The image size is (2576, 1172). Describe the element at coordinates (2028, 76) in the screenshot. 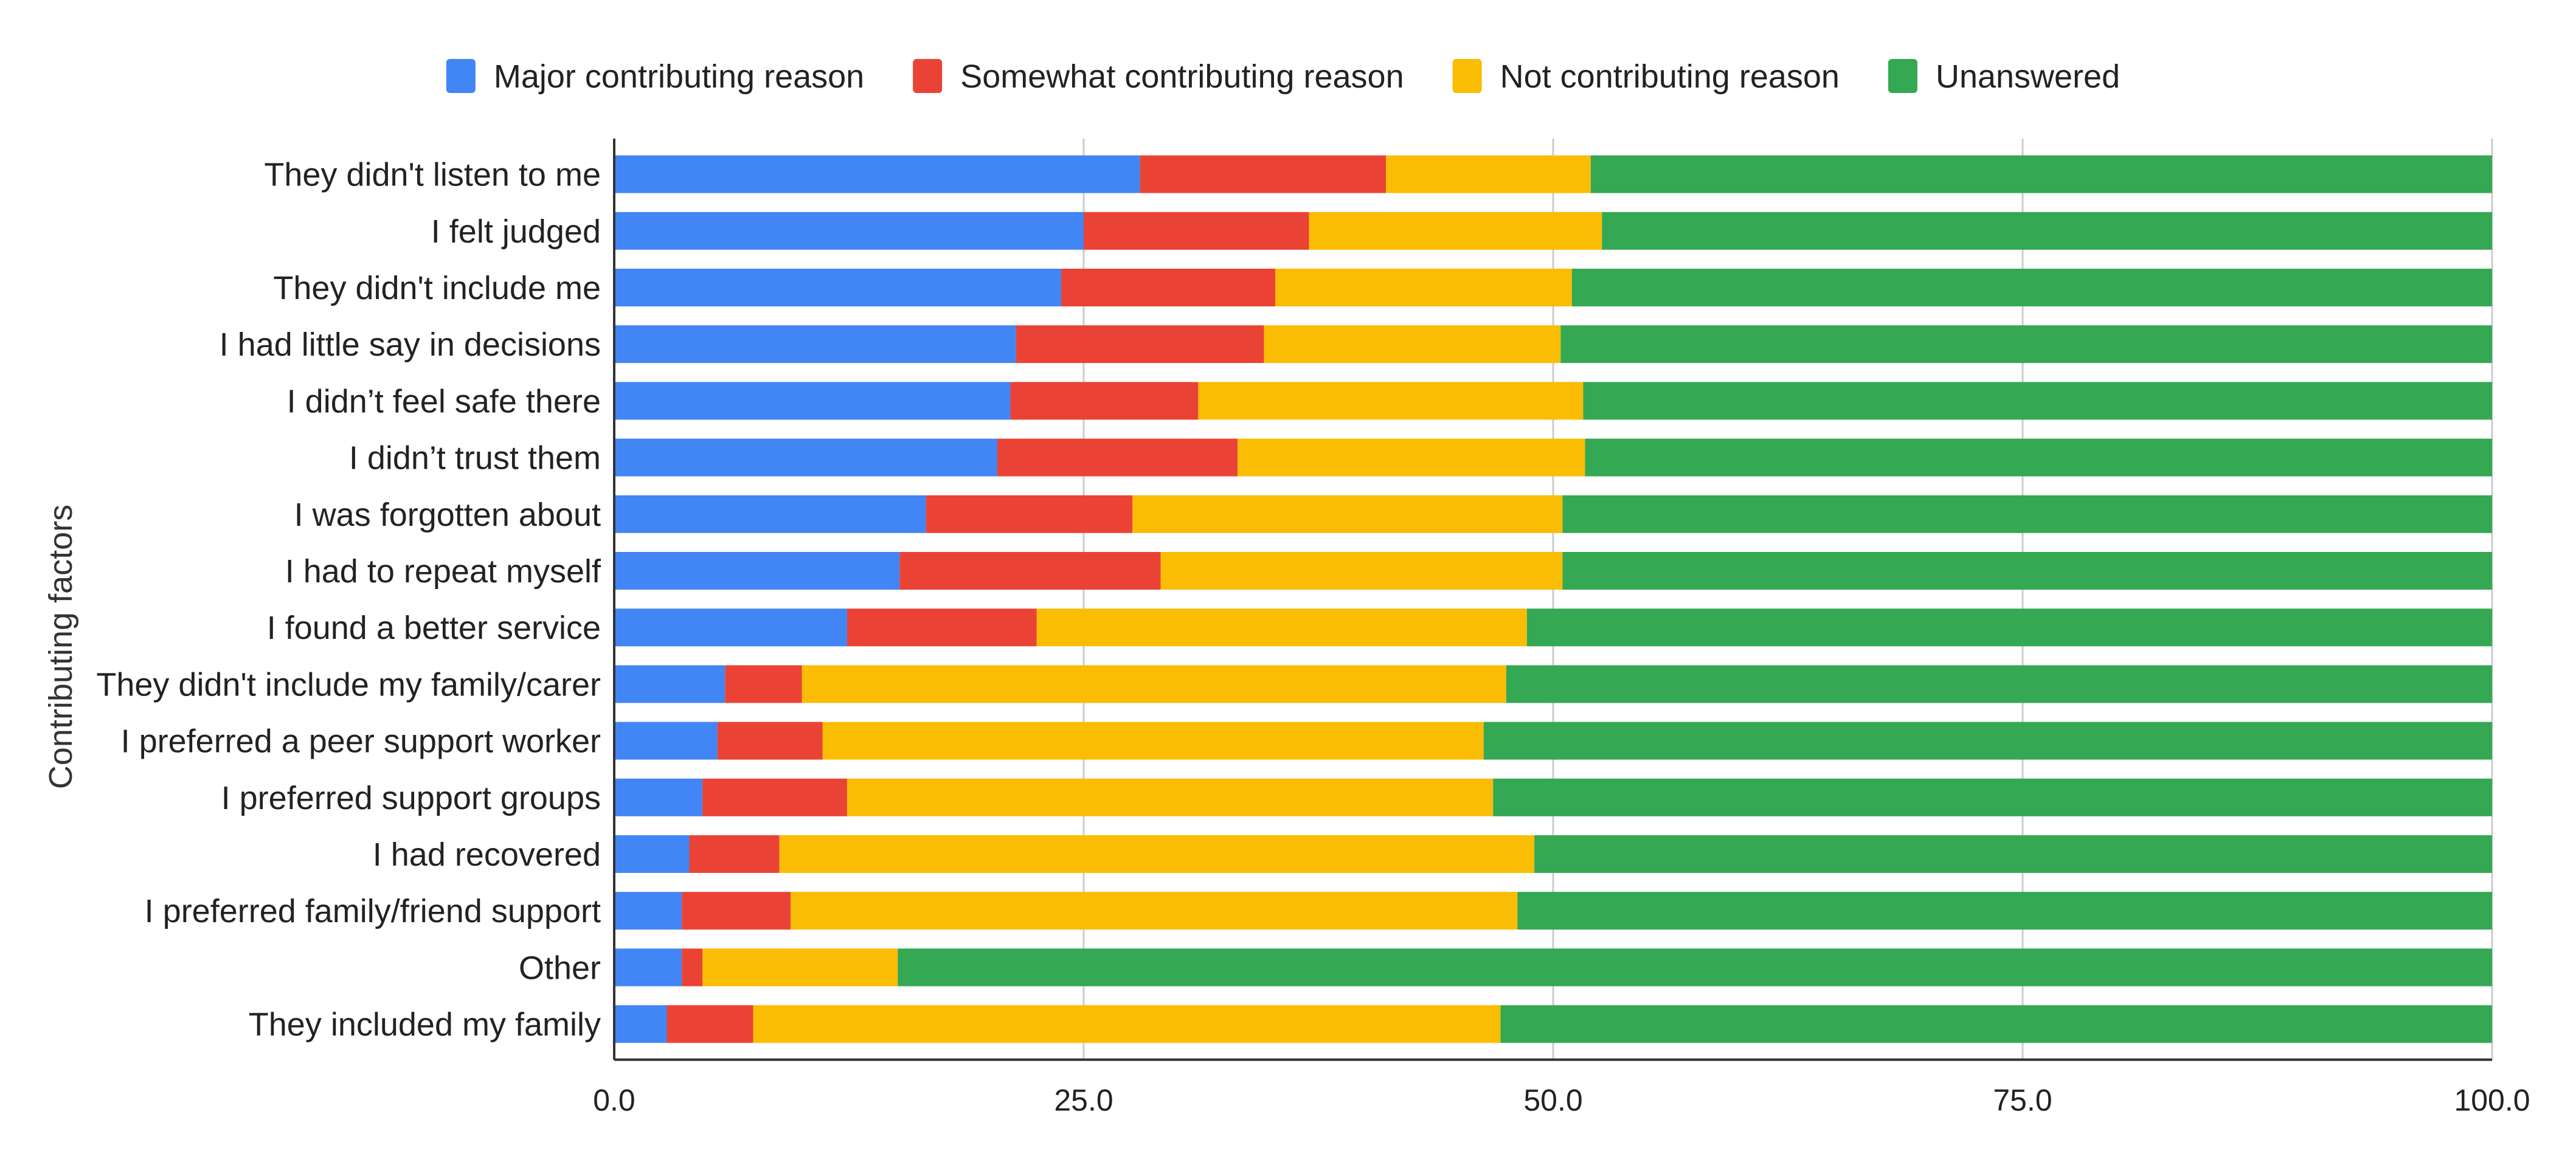

I see `legend-label: Unanswered` at that location.